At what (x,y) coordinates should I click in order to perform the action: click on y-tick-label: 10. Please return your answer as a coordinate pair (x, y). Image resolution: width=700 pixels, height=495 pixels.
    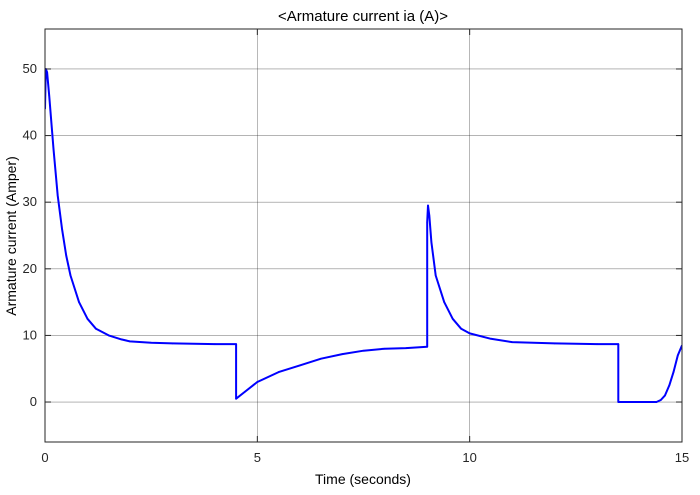
    Looking at the image, I should click on (30, 334).